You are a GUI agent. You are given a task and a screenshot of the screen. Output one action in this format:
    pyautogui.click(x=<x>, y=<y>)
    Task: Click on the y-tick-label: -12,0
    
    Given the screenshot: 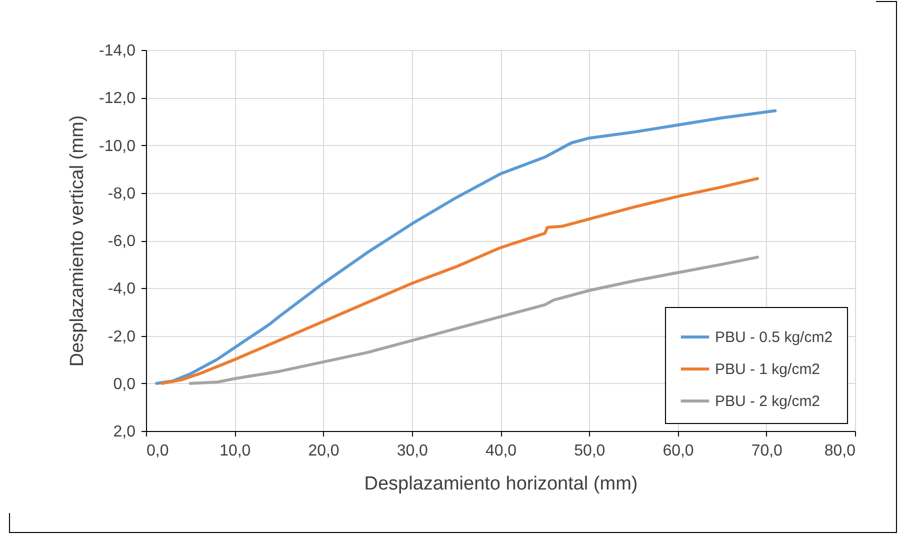 What is the action you would take?
    pyautogui.click(x=117, y=99)
    